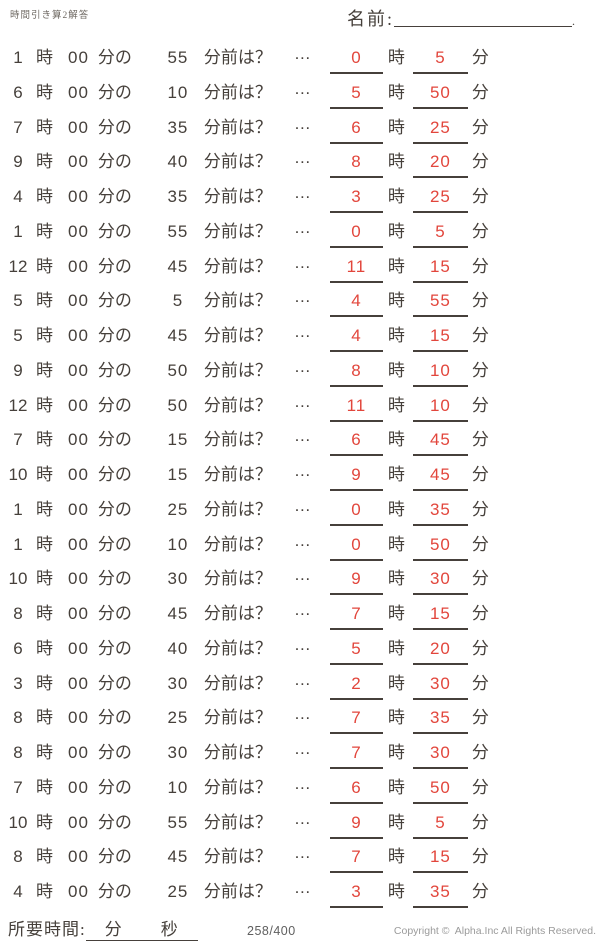  Describe the element at coordinates (356, 335) in the screenshot. I see `answer-hour-value: 4` at that location.